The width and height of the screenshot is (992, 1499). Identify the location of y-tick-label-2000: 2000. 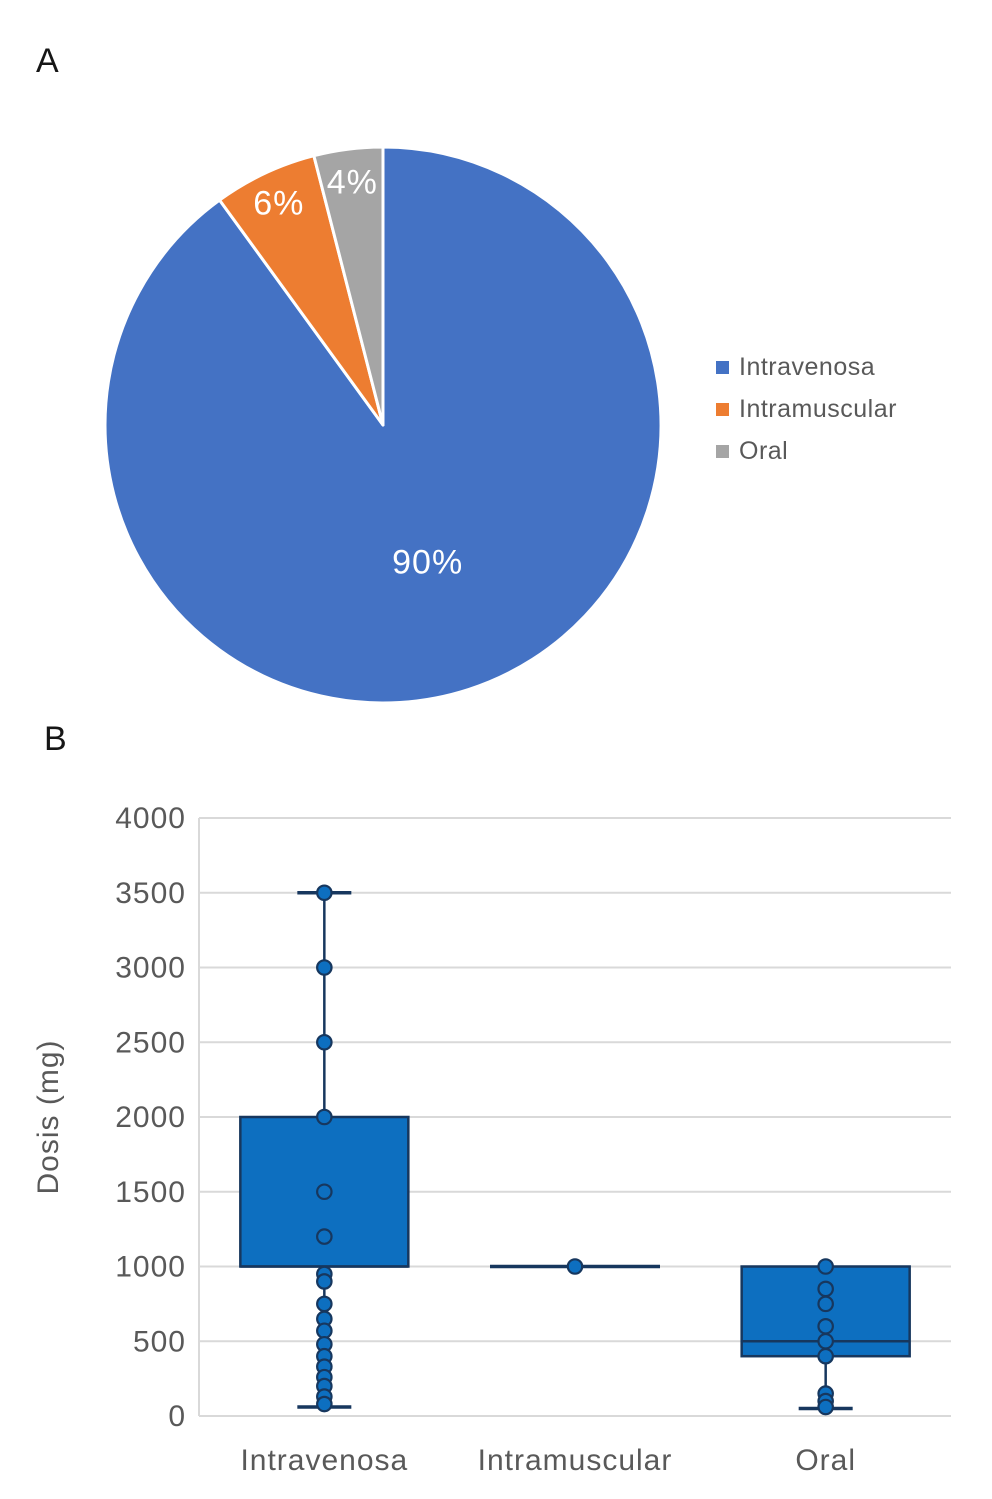
(150, 1117).